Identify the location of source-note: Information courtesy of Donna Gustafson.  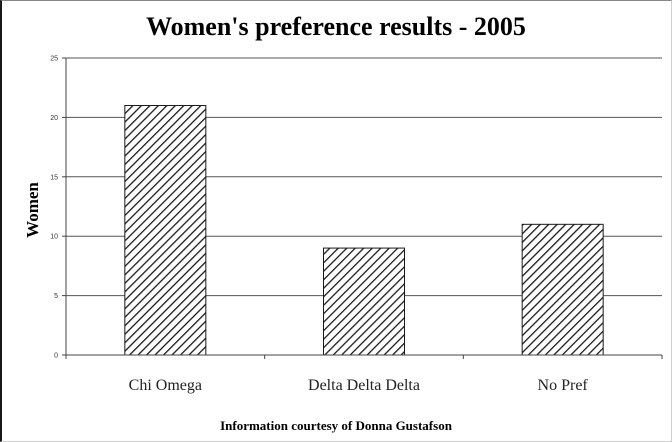
(336, 425).